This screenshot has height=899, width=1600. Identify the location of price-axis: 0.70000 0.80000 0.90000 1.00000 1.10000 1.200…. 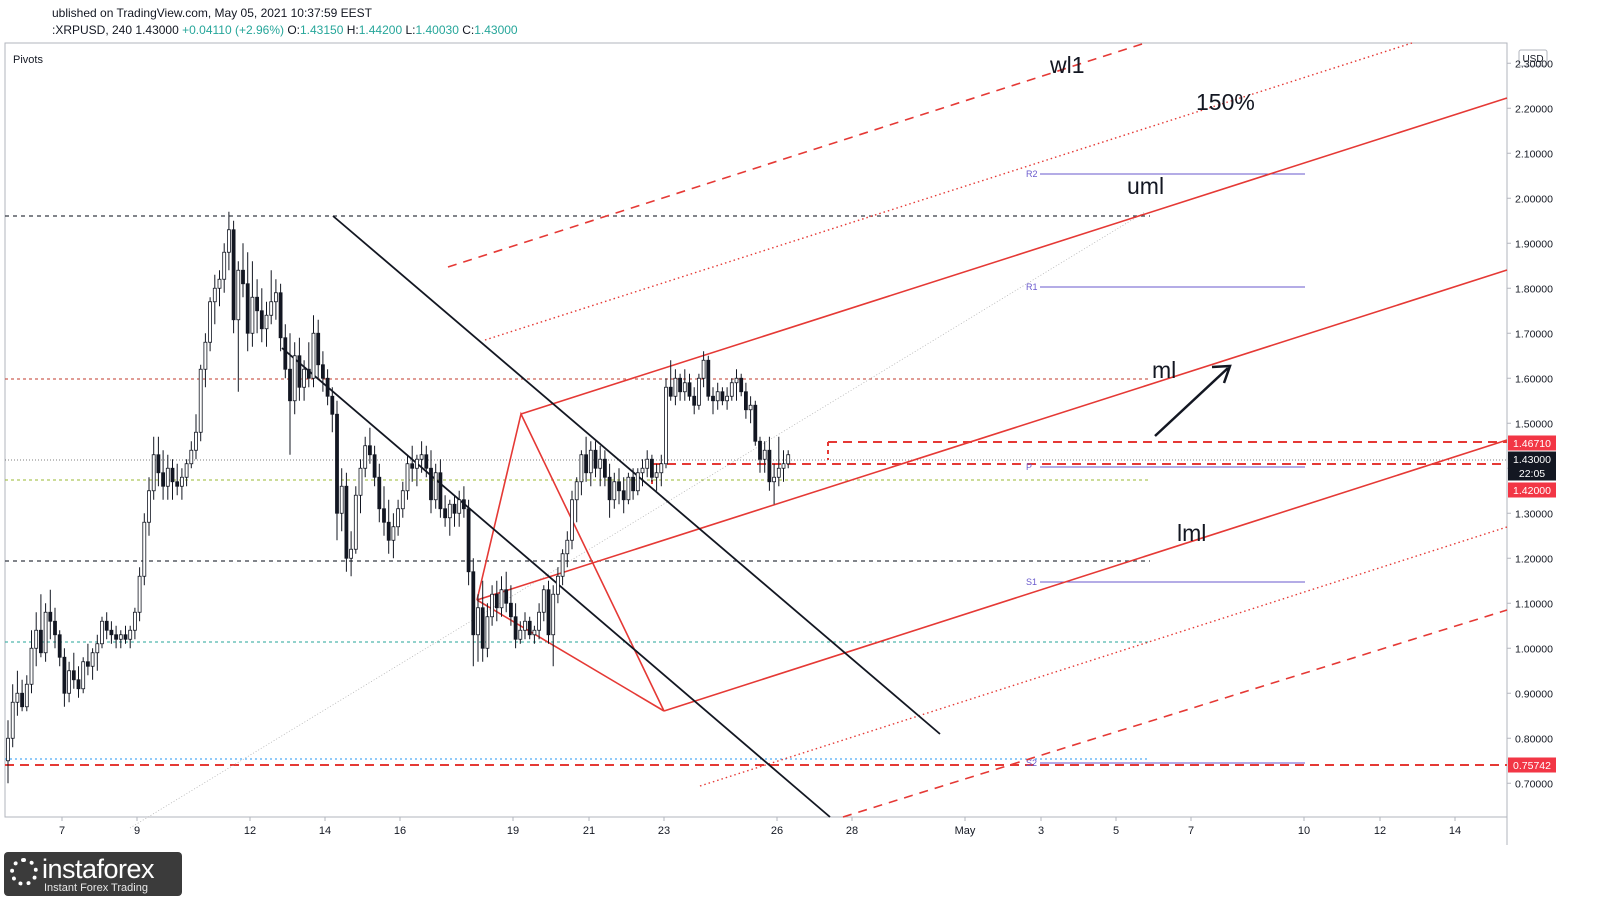
(1530, 424).